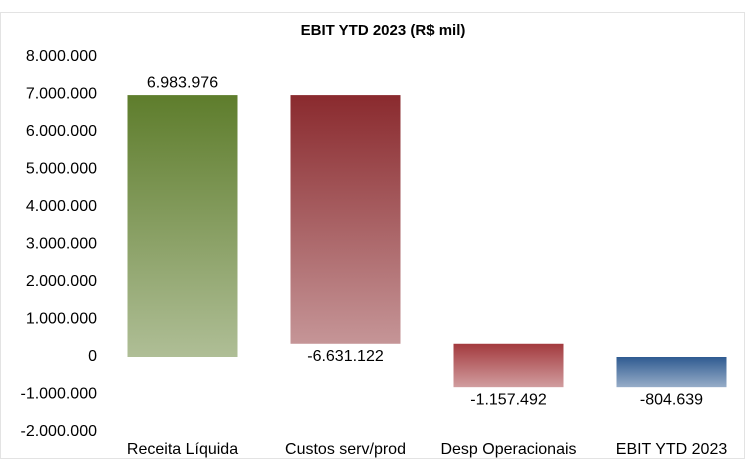 Image resolution: width=746 pixels, height=459 pixels. I want to click on value-label: 6.983.976, so click(182, 82).